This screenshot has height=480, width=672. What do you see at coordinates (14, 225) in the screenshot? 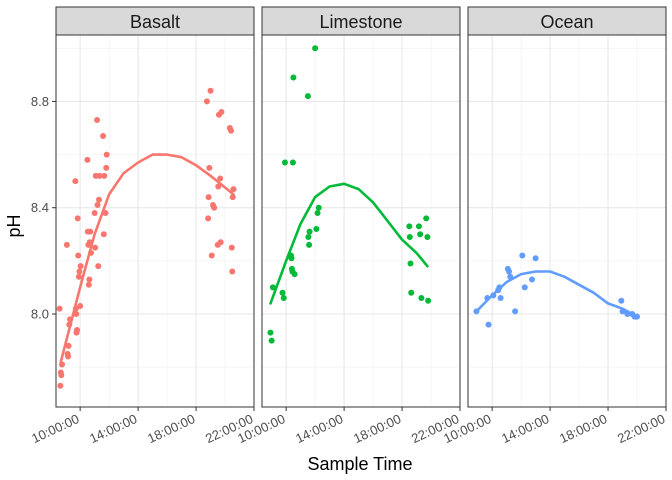
I see `y-axis-title: pH` at bounding box center [14, 225].